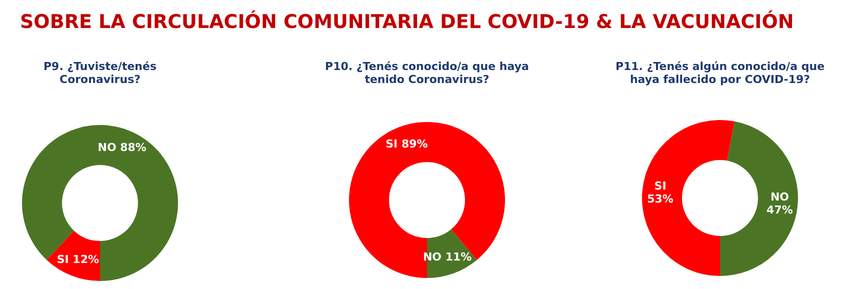  I want to click on chart-title: P10. ¿Tenés conocido/a que haya tenido Coronavirus?, so click(427, 73).